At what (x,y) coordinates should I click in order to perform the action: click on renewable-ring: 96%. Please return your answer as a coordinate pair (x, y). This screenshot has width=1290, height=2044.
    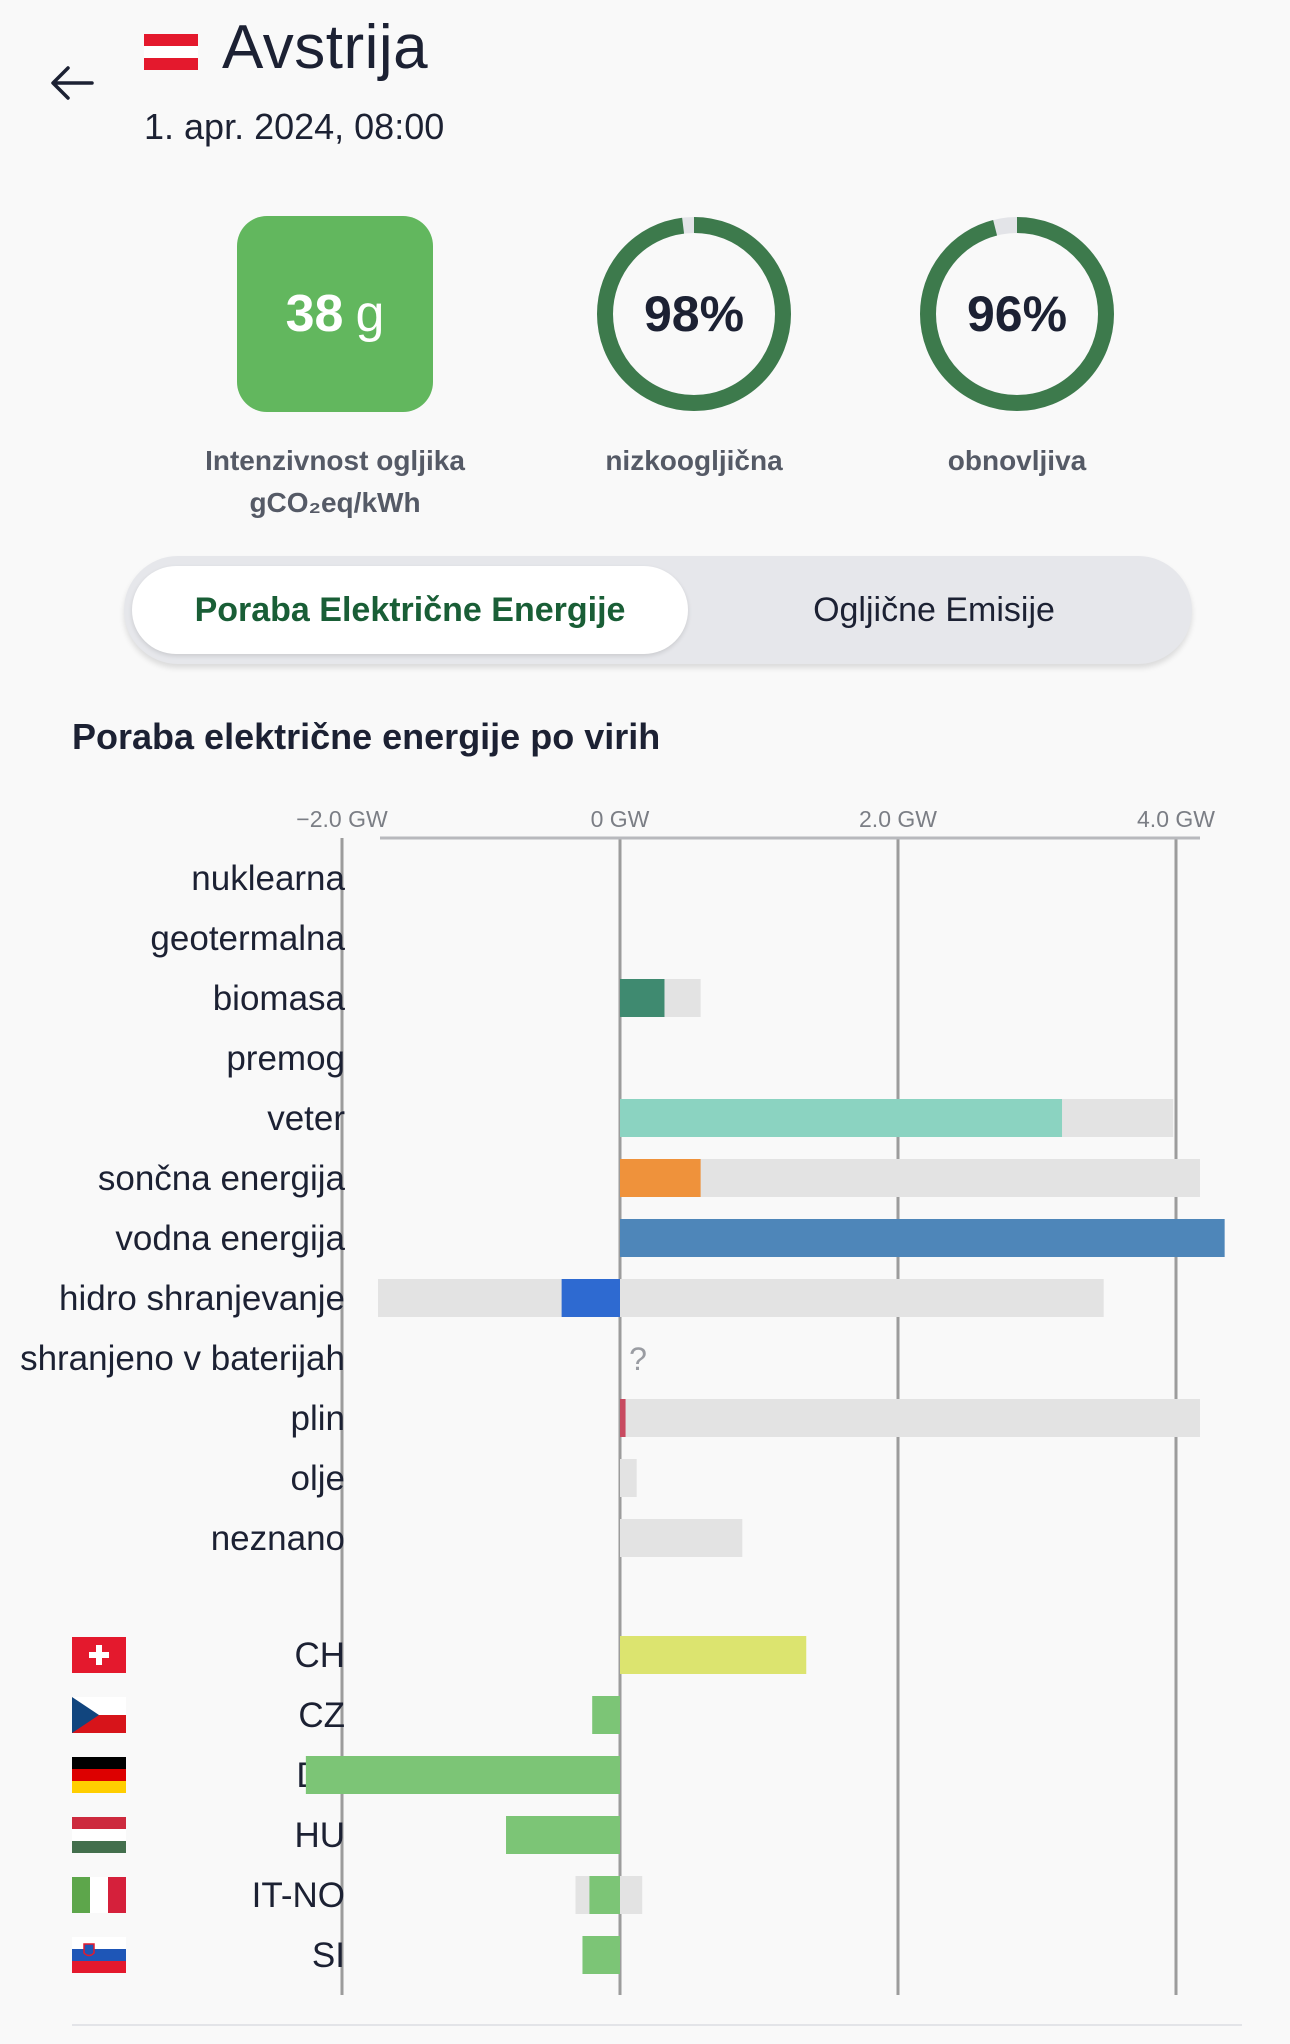
    Looking at the image, I should click on (1017, 314).